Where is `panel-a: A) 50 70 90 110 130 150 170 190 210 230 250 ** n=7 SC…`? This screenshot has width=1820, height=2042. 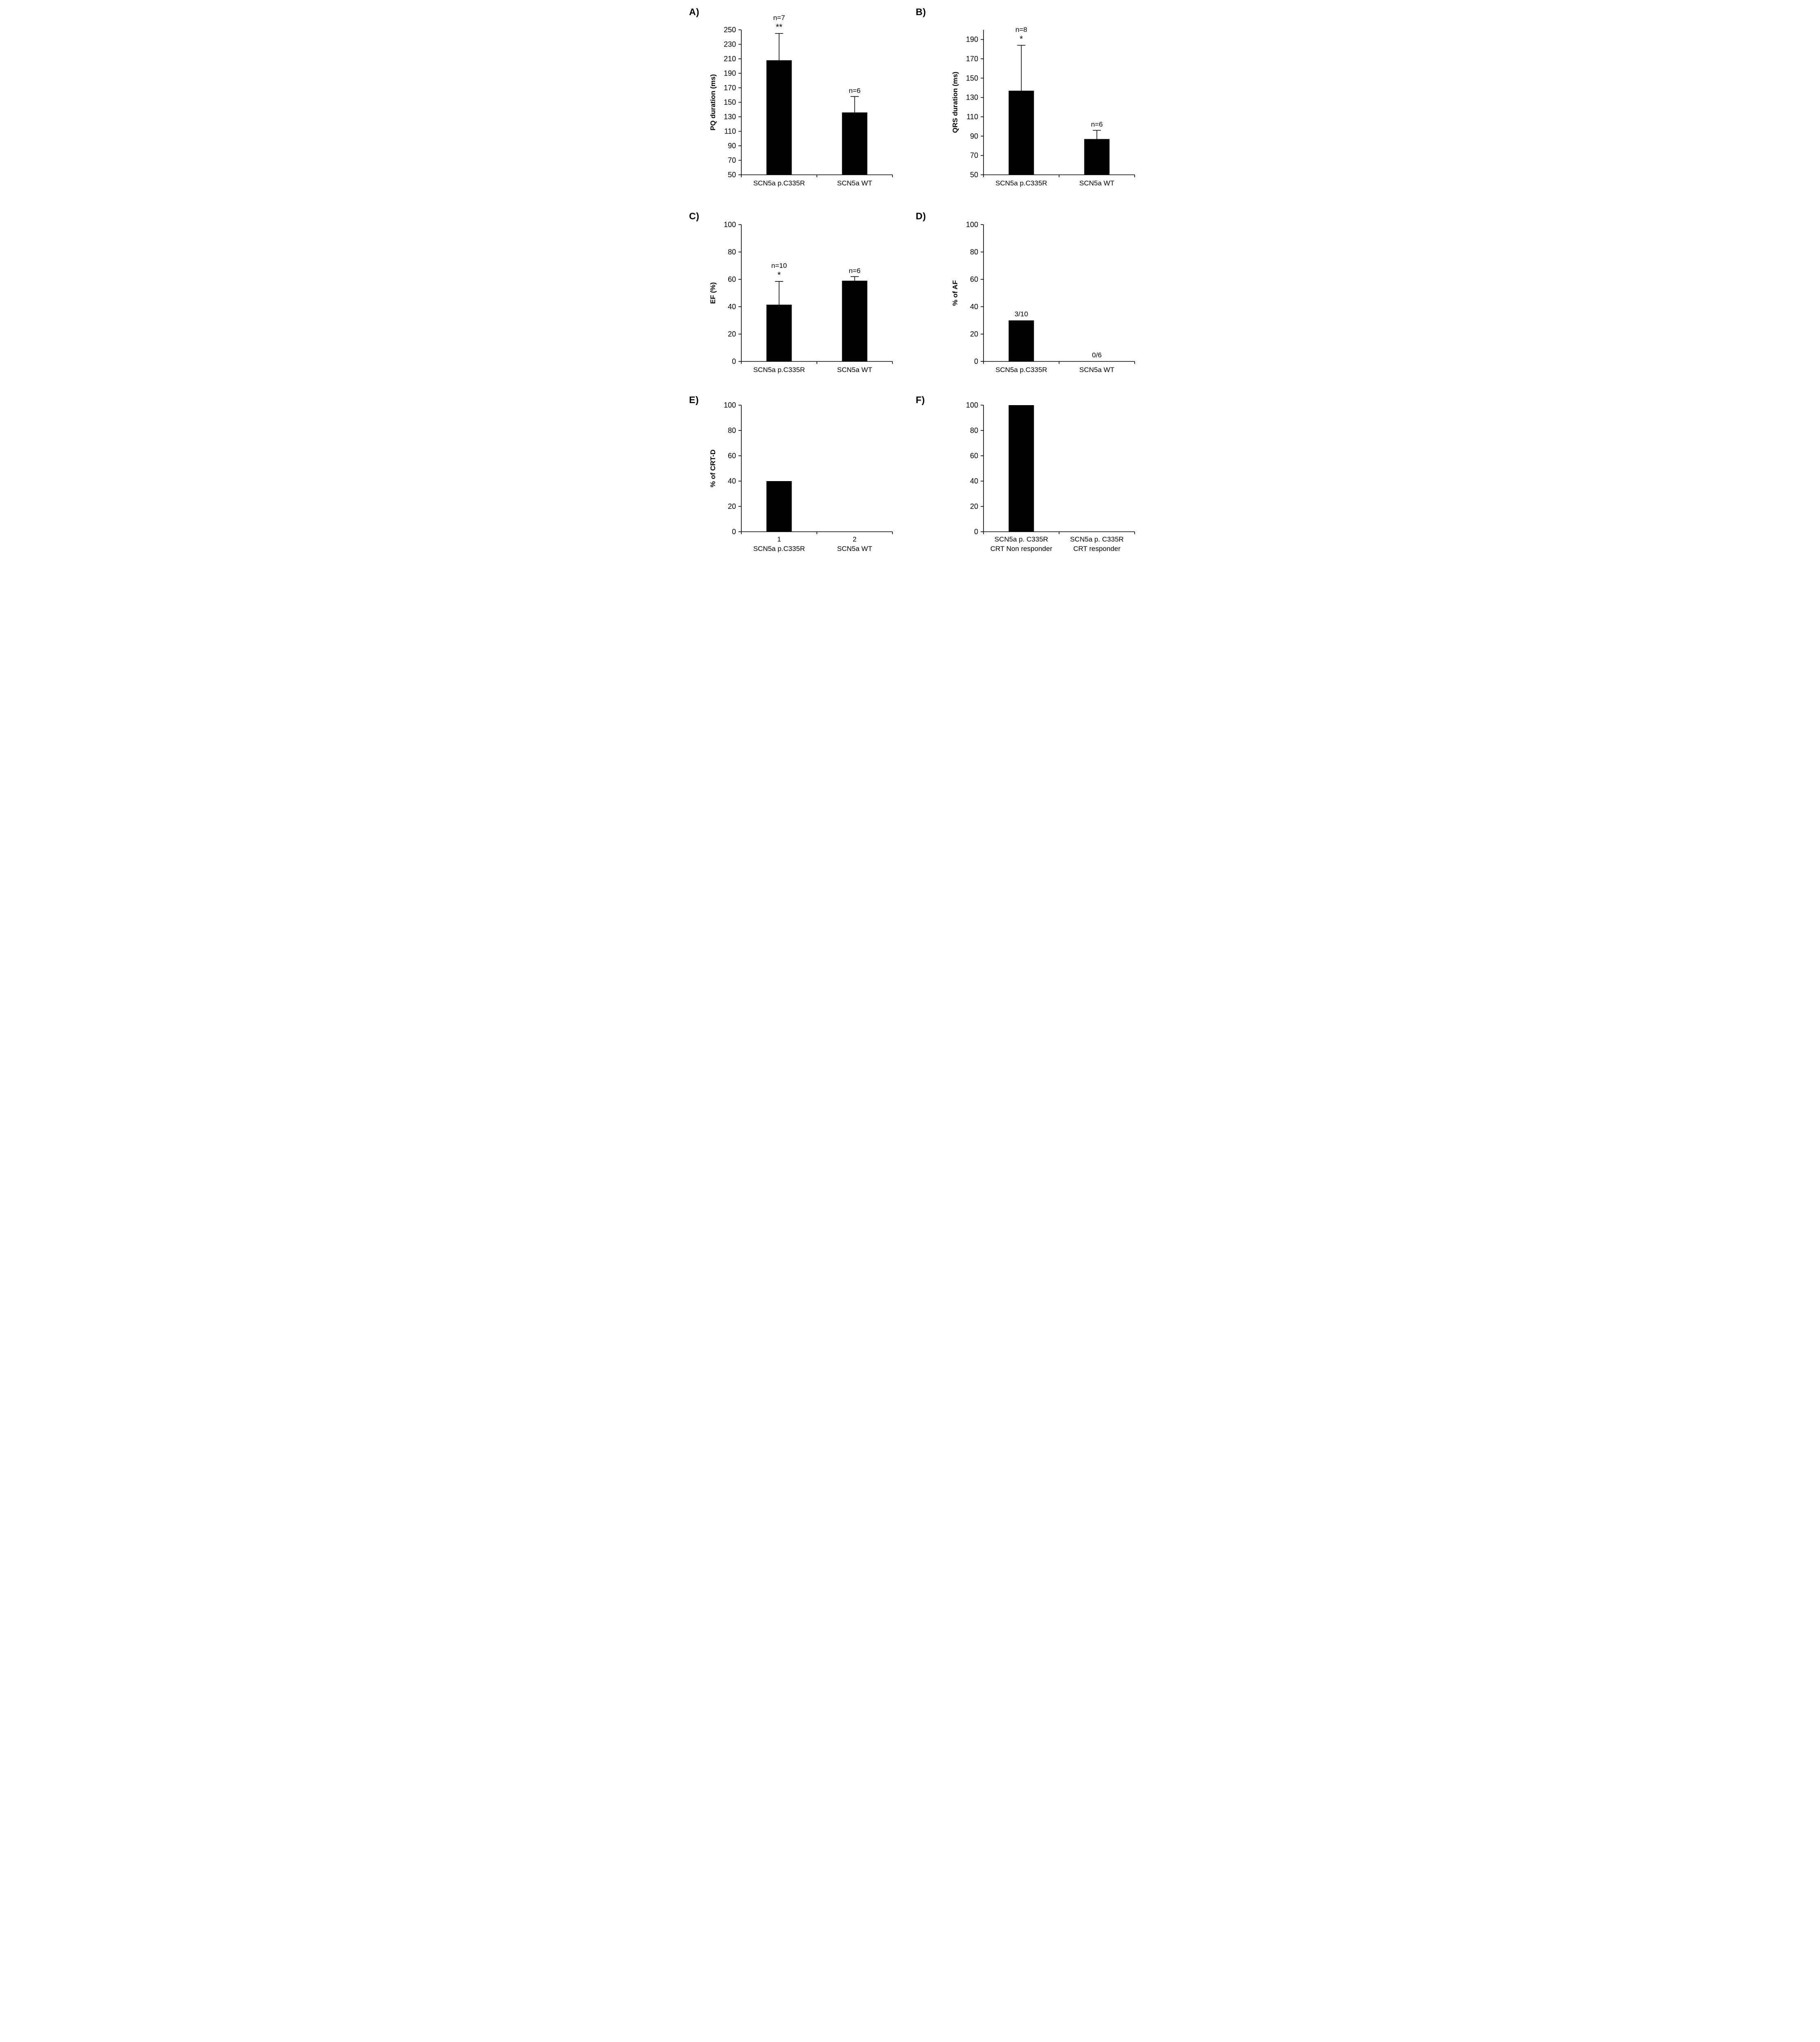 panel-a: A) 50 70 90 110 130 150 170 190 210 230 250 ** n=7 SC… is located at coordinates (796, 102).